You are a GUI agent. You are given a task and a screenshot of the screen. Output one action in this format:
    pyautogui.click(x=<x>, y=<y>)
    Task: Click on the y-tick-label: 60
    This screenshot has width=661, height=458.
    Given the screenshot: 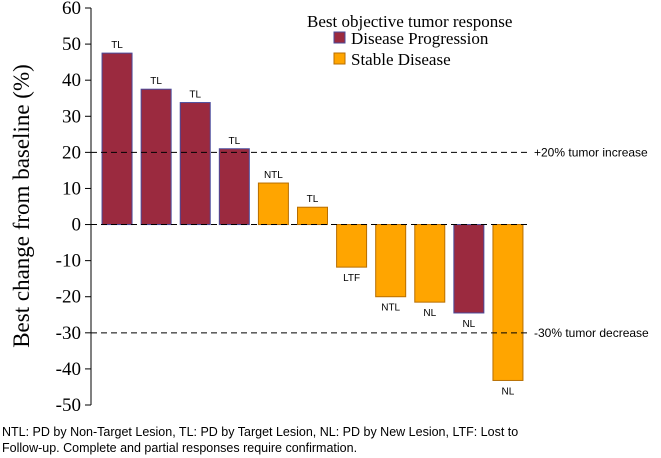 What is the action you would take?
    pyautogui.click(x=71, y=9)
    